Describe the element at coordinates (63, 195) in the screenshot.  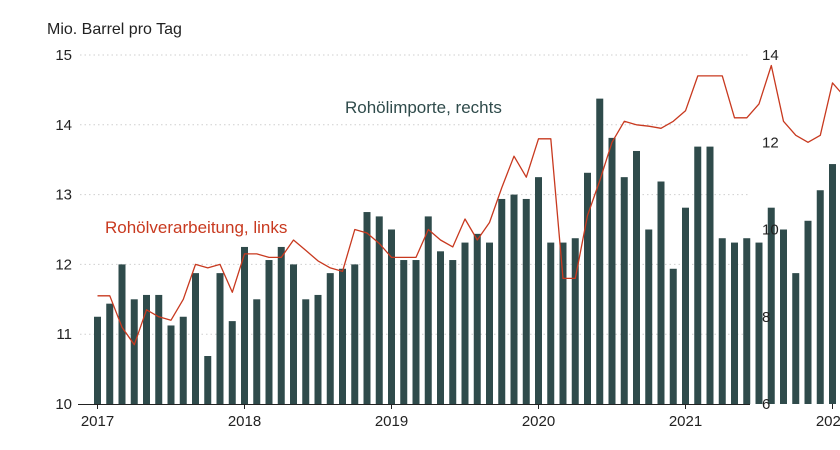
I see `left-tick-label: 13` at that location.